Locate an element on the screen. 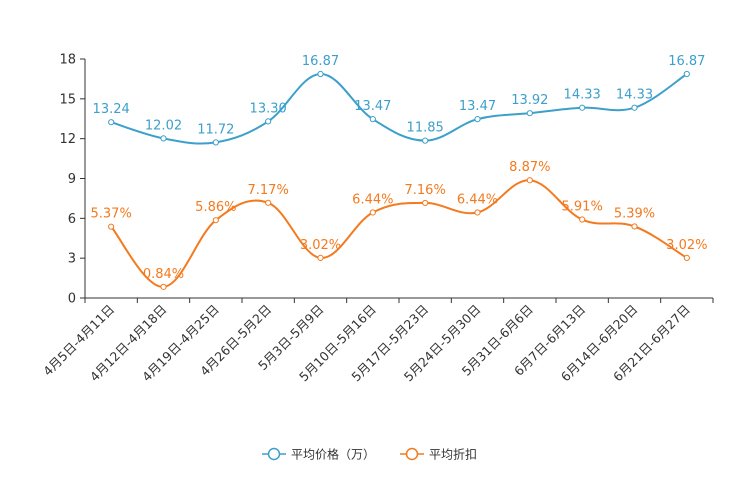  legend-item-1: 平均价格（万） is located at coordinates (318, 454).